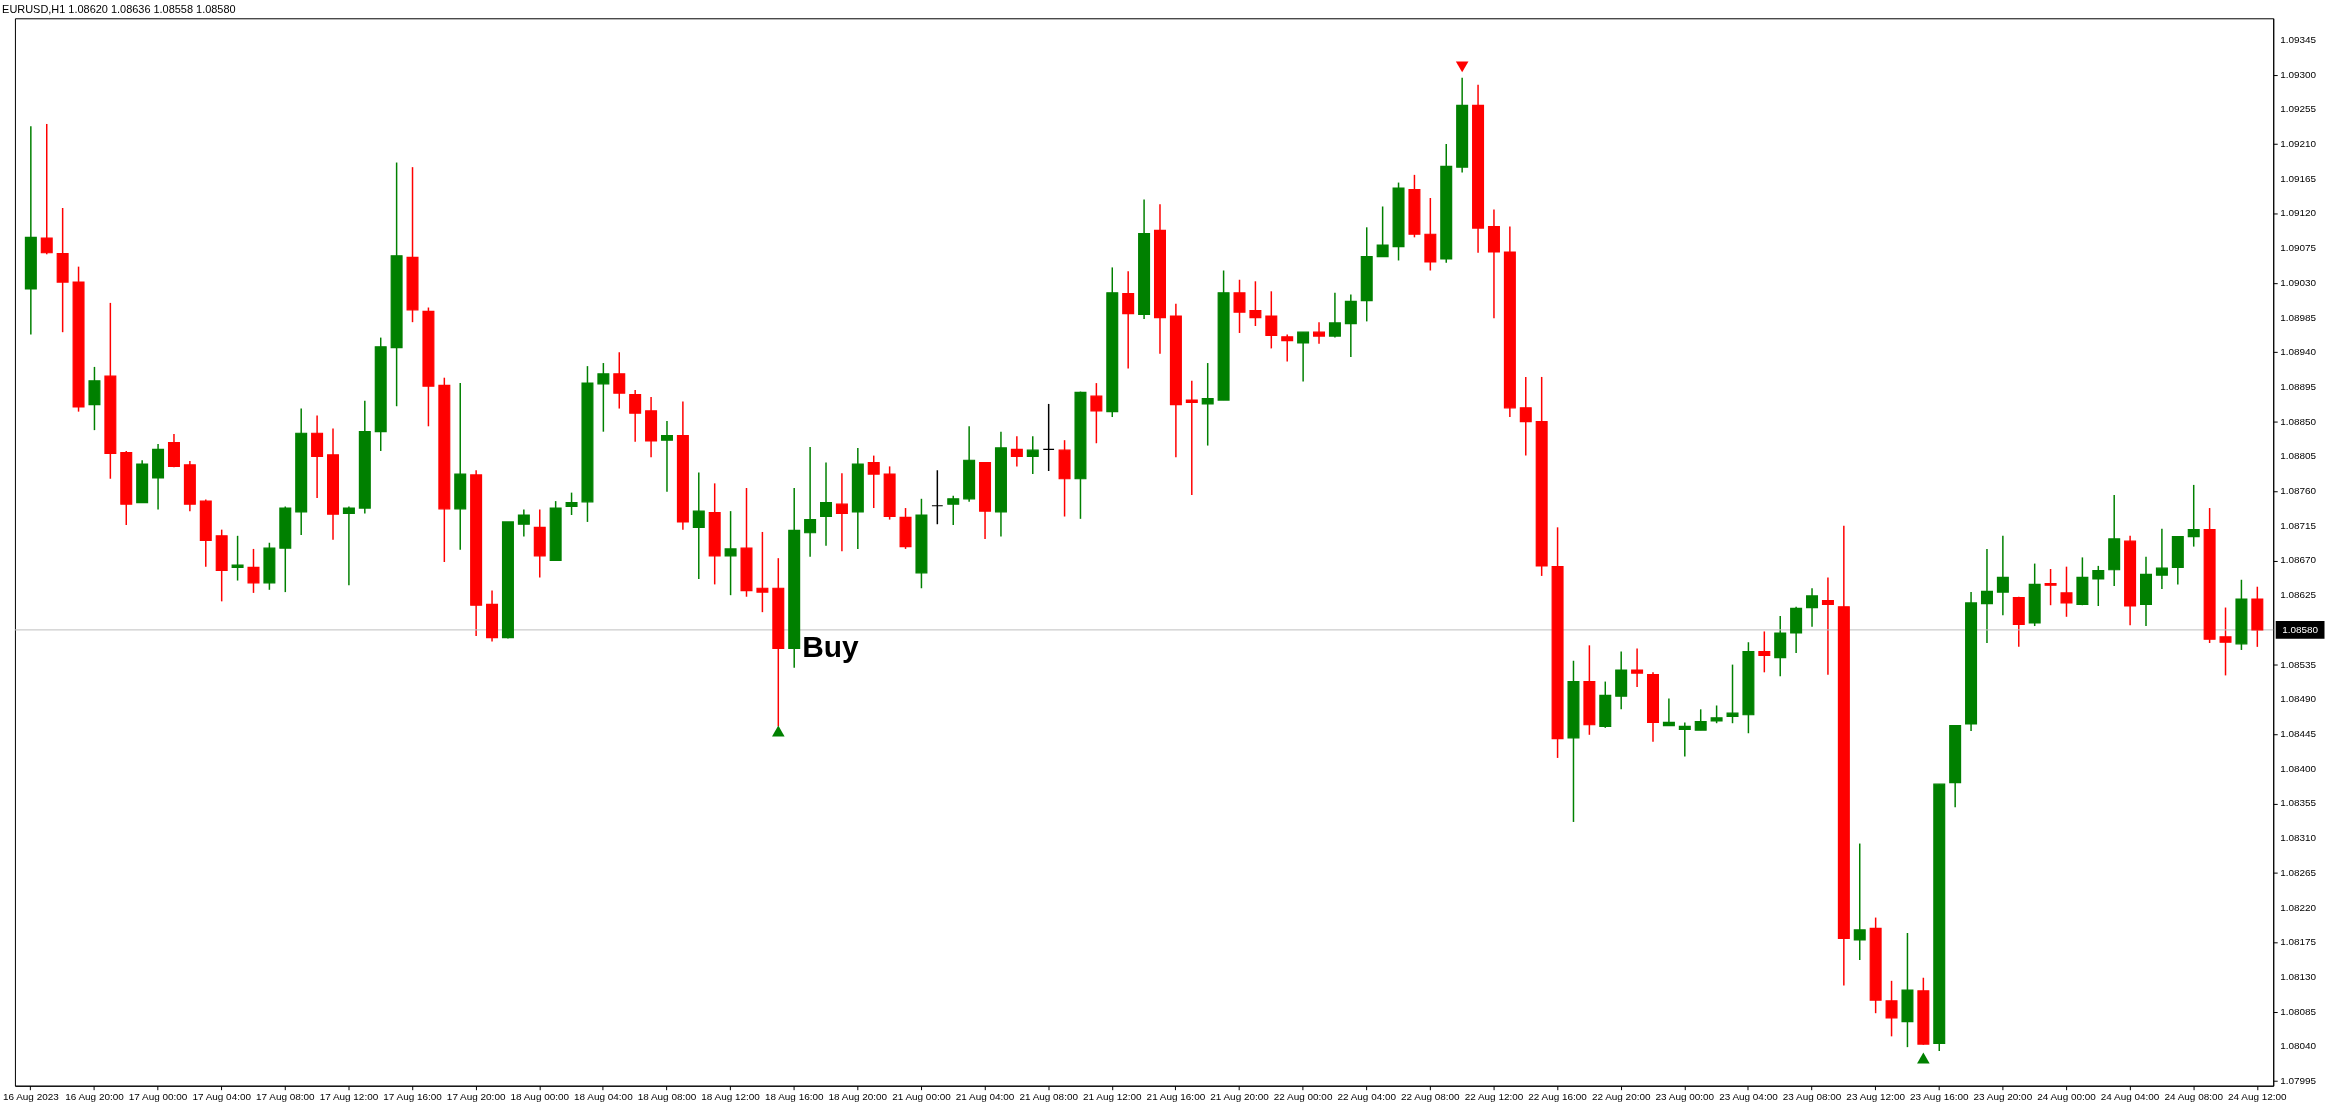 Image resolution: width=2327 pixels, height=1116 pixels. What do you see at coordinates (2298, 1081) in the screenshot?
I see `y-tick-label: 1.07995` at bounding box center [2298, 1081].